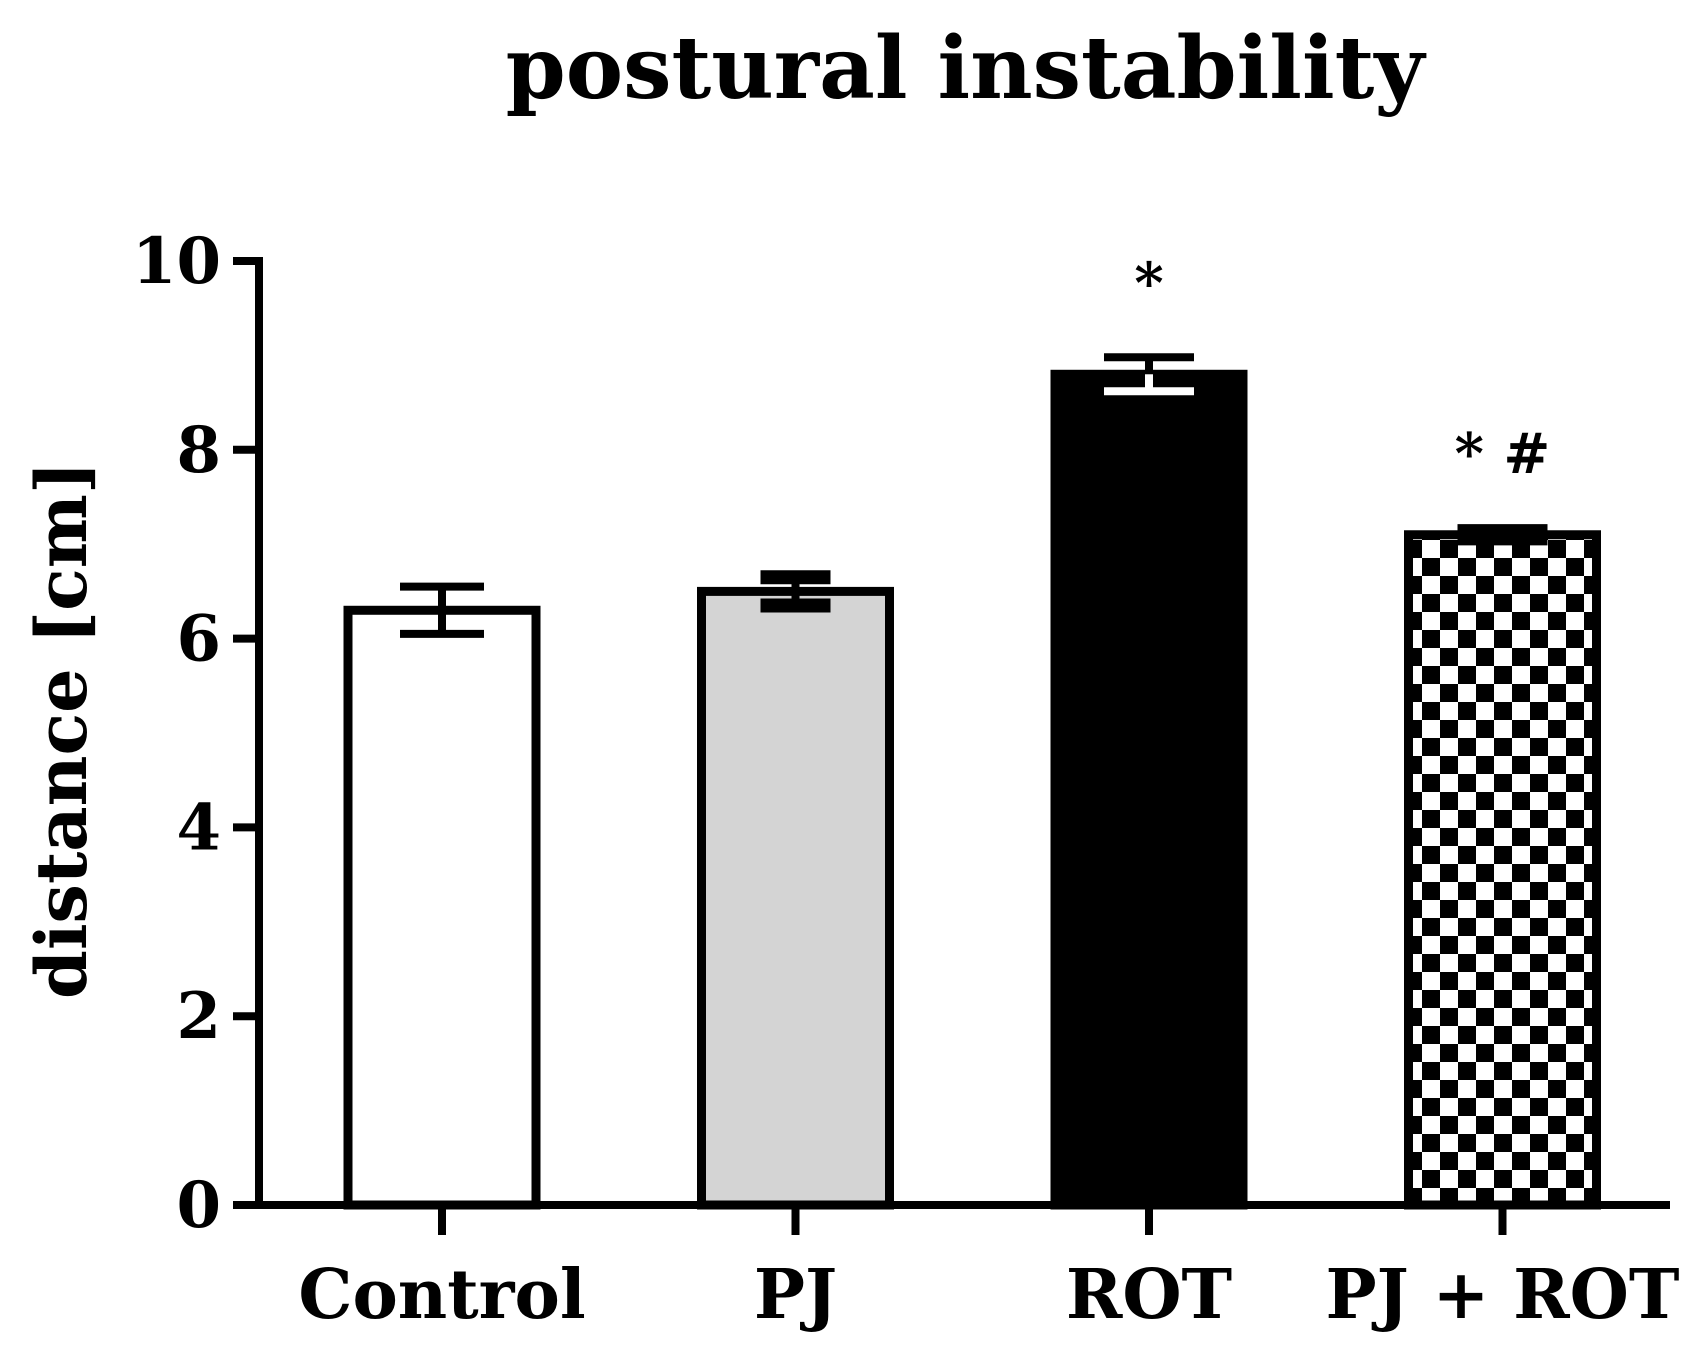  I want to click on chart-title: postural instability, so click(967, 68).